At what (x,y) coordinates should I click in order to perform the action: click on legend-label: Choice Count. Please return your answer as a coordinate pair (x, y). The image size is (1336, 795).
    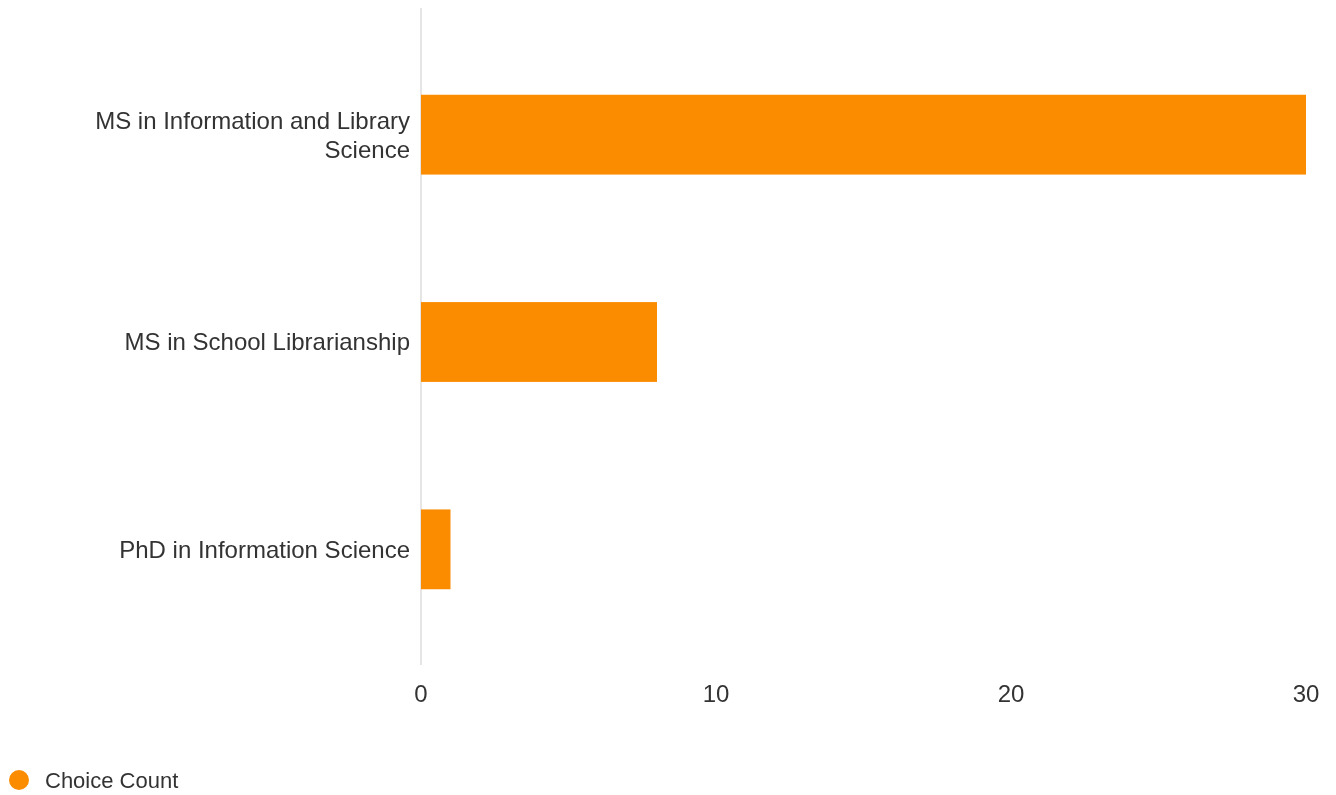
    Looking at the image, I should click on (112, 780).